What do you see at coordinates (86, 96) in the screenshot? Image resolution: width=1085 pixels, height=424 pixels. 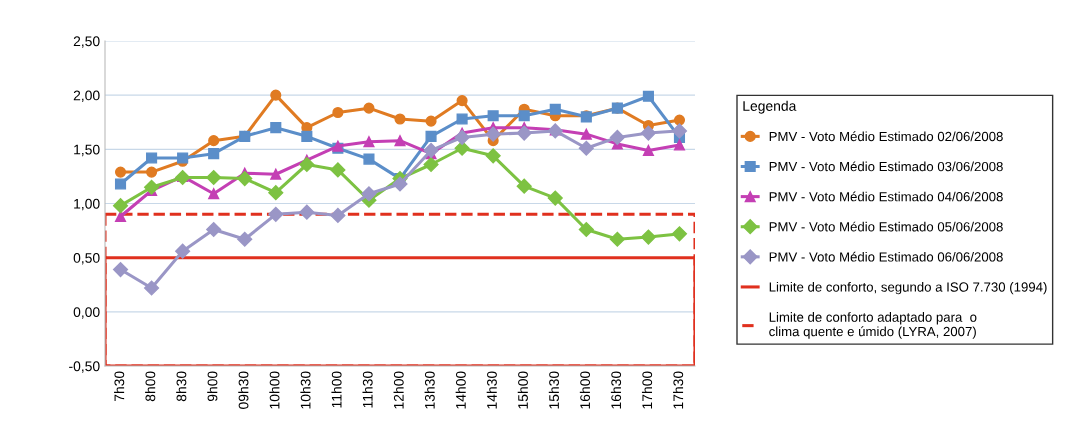 I see `y-tick-label: 2,00` at bounding box center [86, 96].